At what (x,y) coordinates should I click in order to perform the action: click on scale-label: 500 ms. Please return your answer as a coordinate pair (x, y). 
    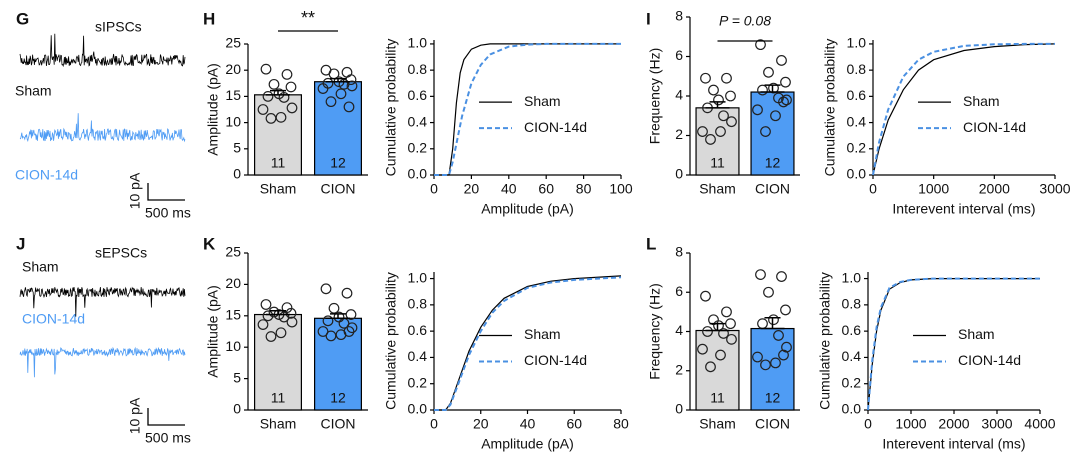
    Looking at the image, I should click on (168, 213).